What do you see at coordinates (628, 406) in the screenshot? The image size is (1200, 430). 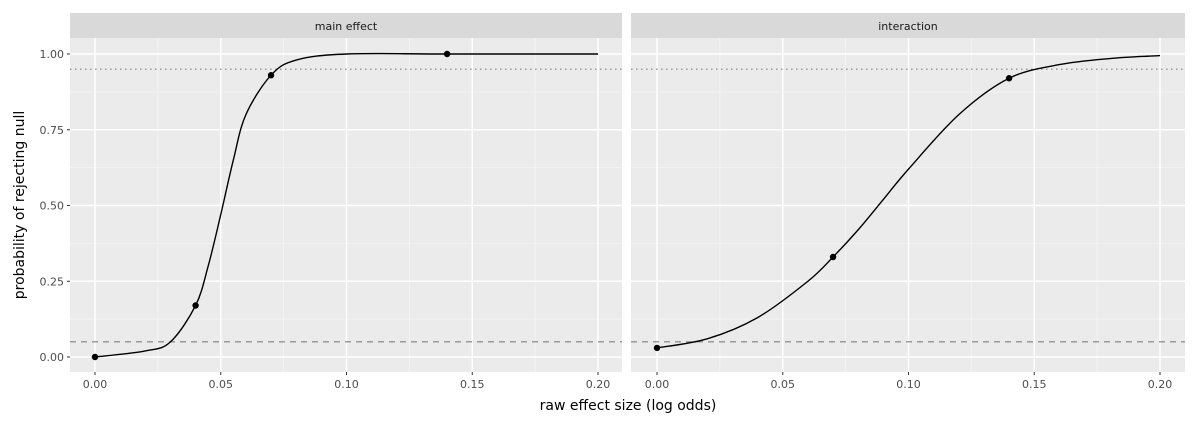 I see `x-axis-title: raw effect size (log odds)` at bounding box center [628, 406].